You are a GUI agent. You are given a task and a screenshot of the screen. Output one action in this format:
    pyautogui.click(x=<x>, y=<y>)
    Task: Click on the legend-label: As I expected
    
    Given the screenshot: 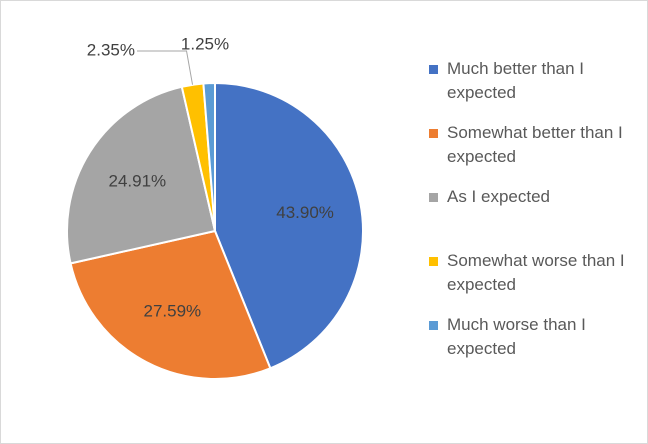 What is the action you would take?
    pyautogui.click(x=499, y=196)
    